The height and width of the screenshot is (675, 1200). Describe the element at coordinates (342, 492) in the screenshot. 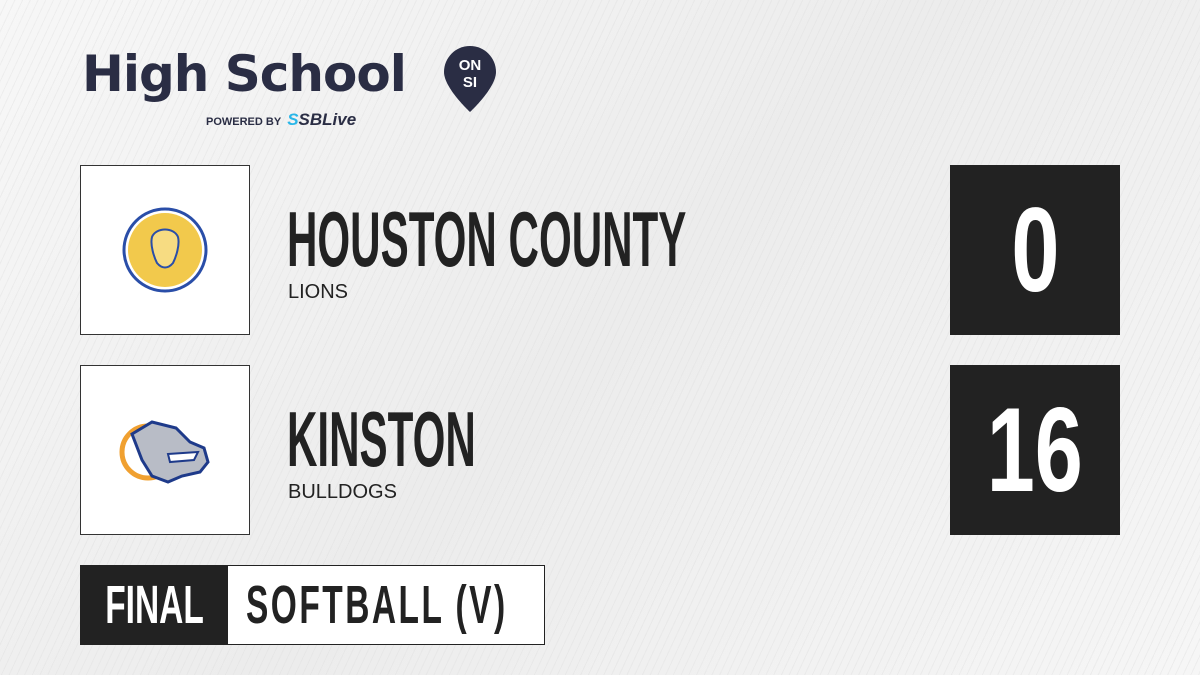

I see `team-mascot-away: BULLDOGS` at that location.